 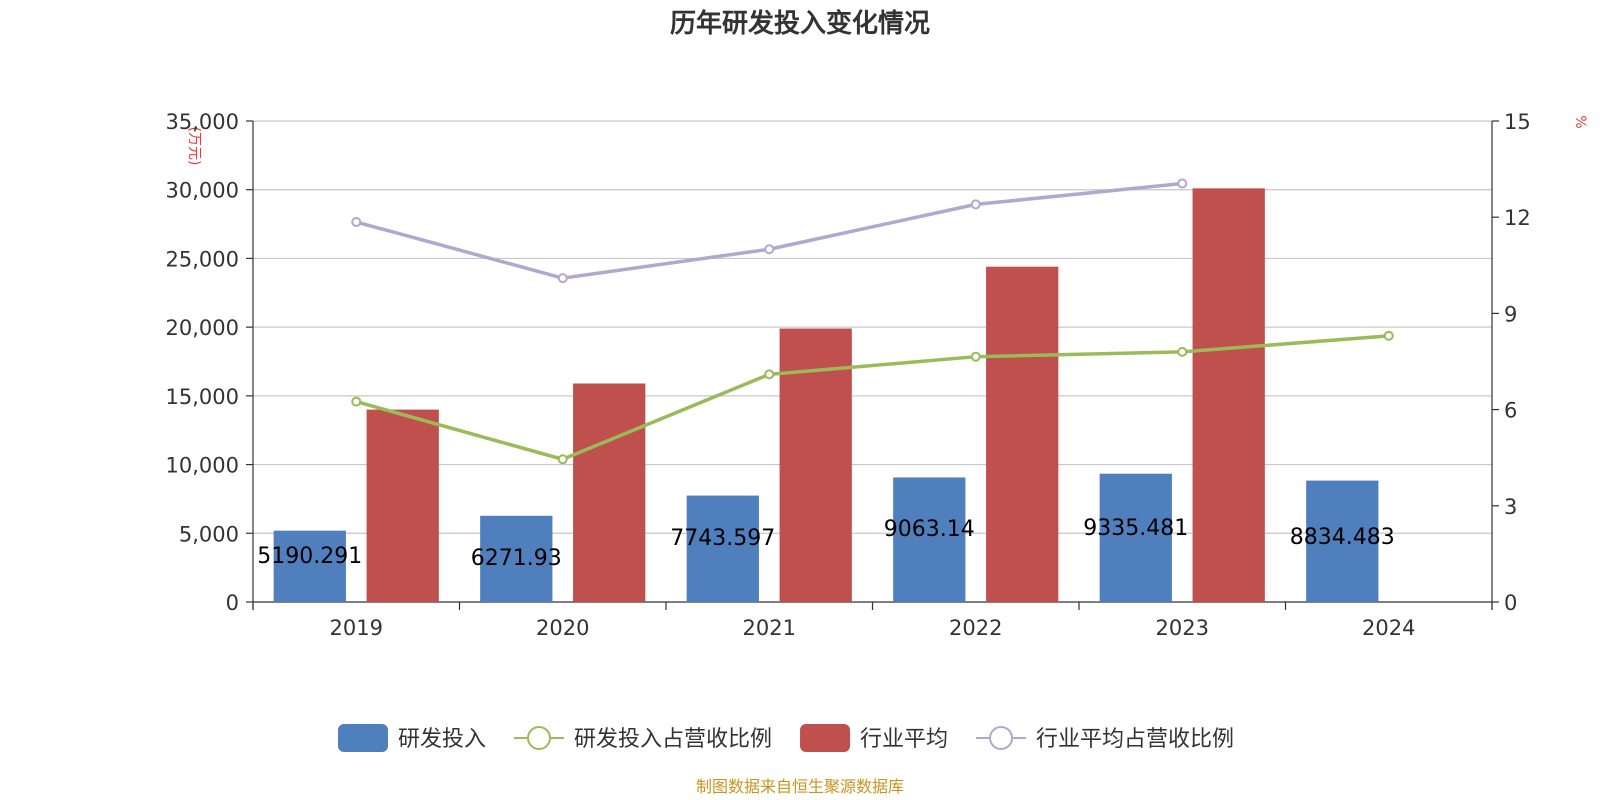 I want to click on left-axis-unit: (万元), so click(x=194, y=146).